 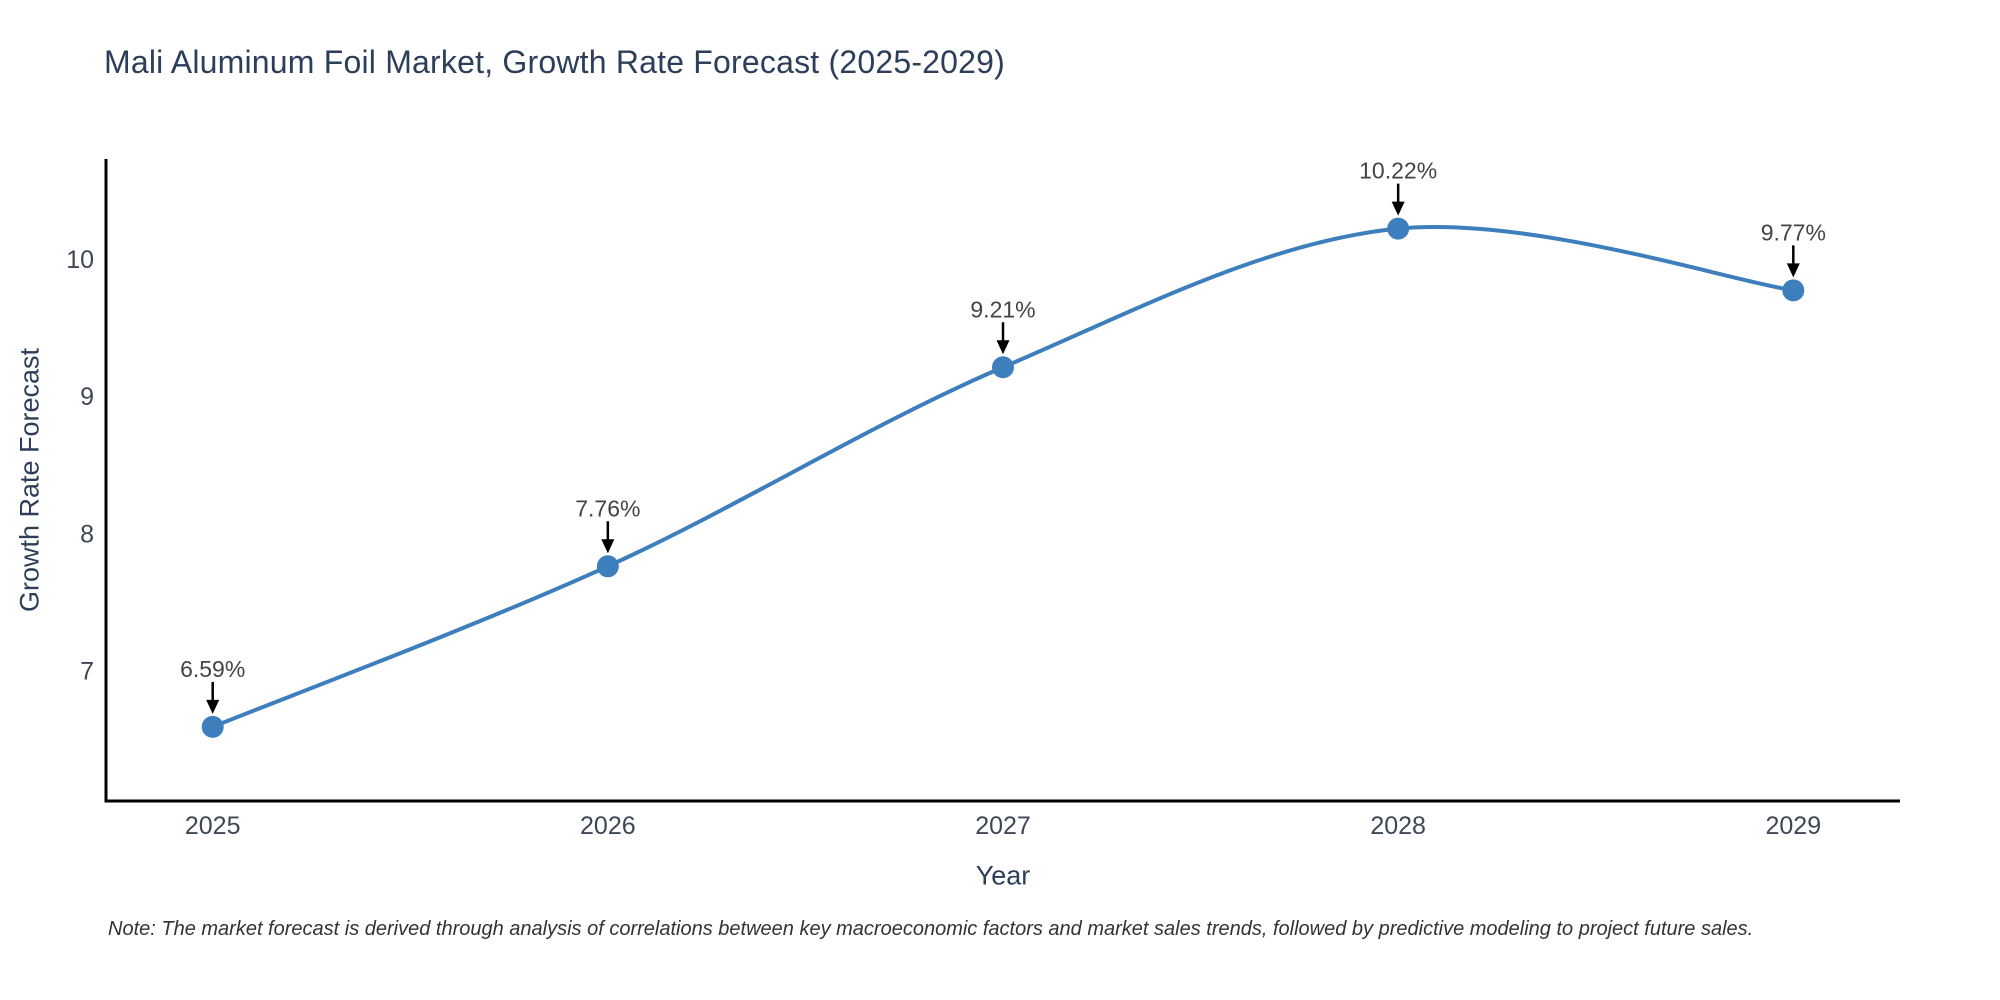 What do you see at coordinates (1793, 826) in the screenshot?
I see `x-tick-label: 2029` at bounding box center [1793, 826].